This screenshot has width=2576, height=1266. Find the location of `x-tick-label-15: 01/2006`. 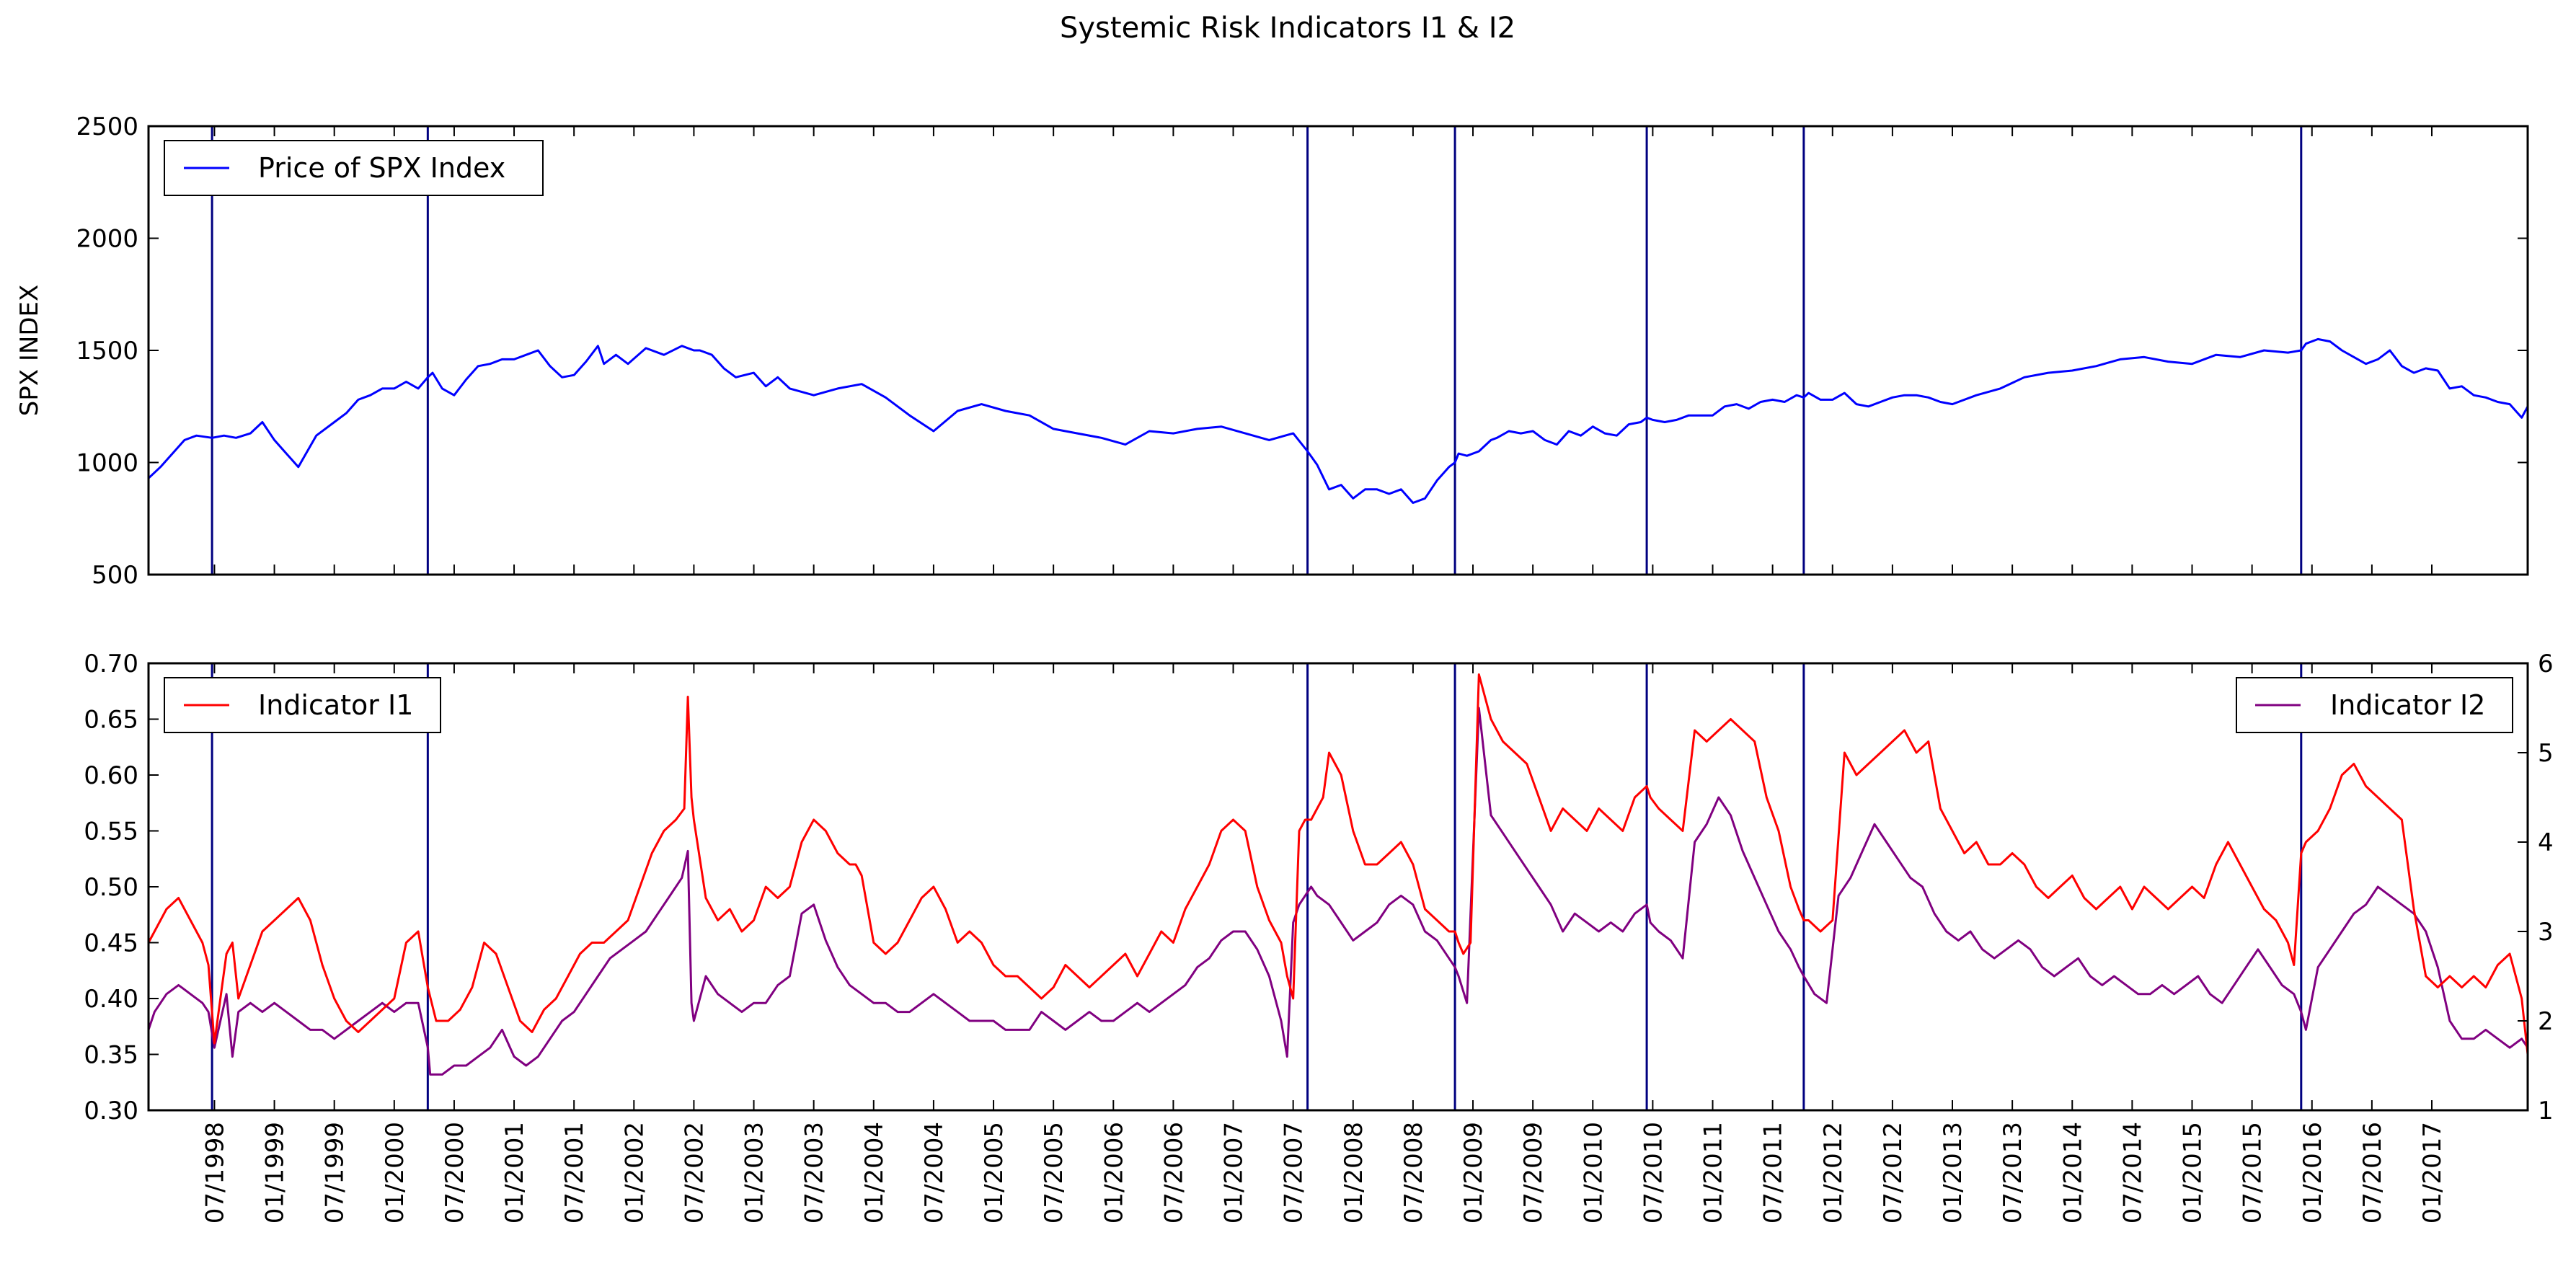

x-tick-label-15: 01/2006 is located at coordinates (1113, 1172).